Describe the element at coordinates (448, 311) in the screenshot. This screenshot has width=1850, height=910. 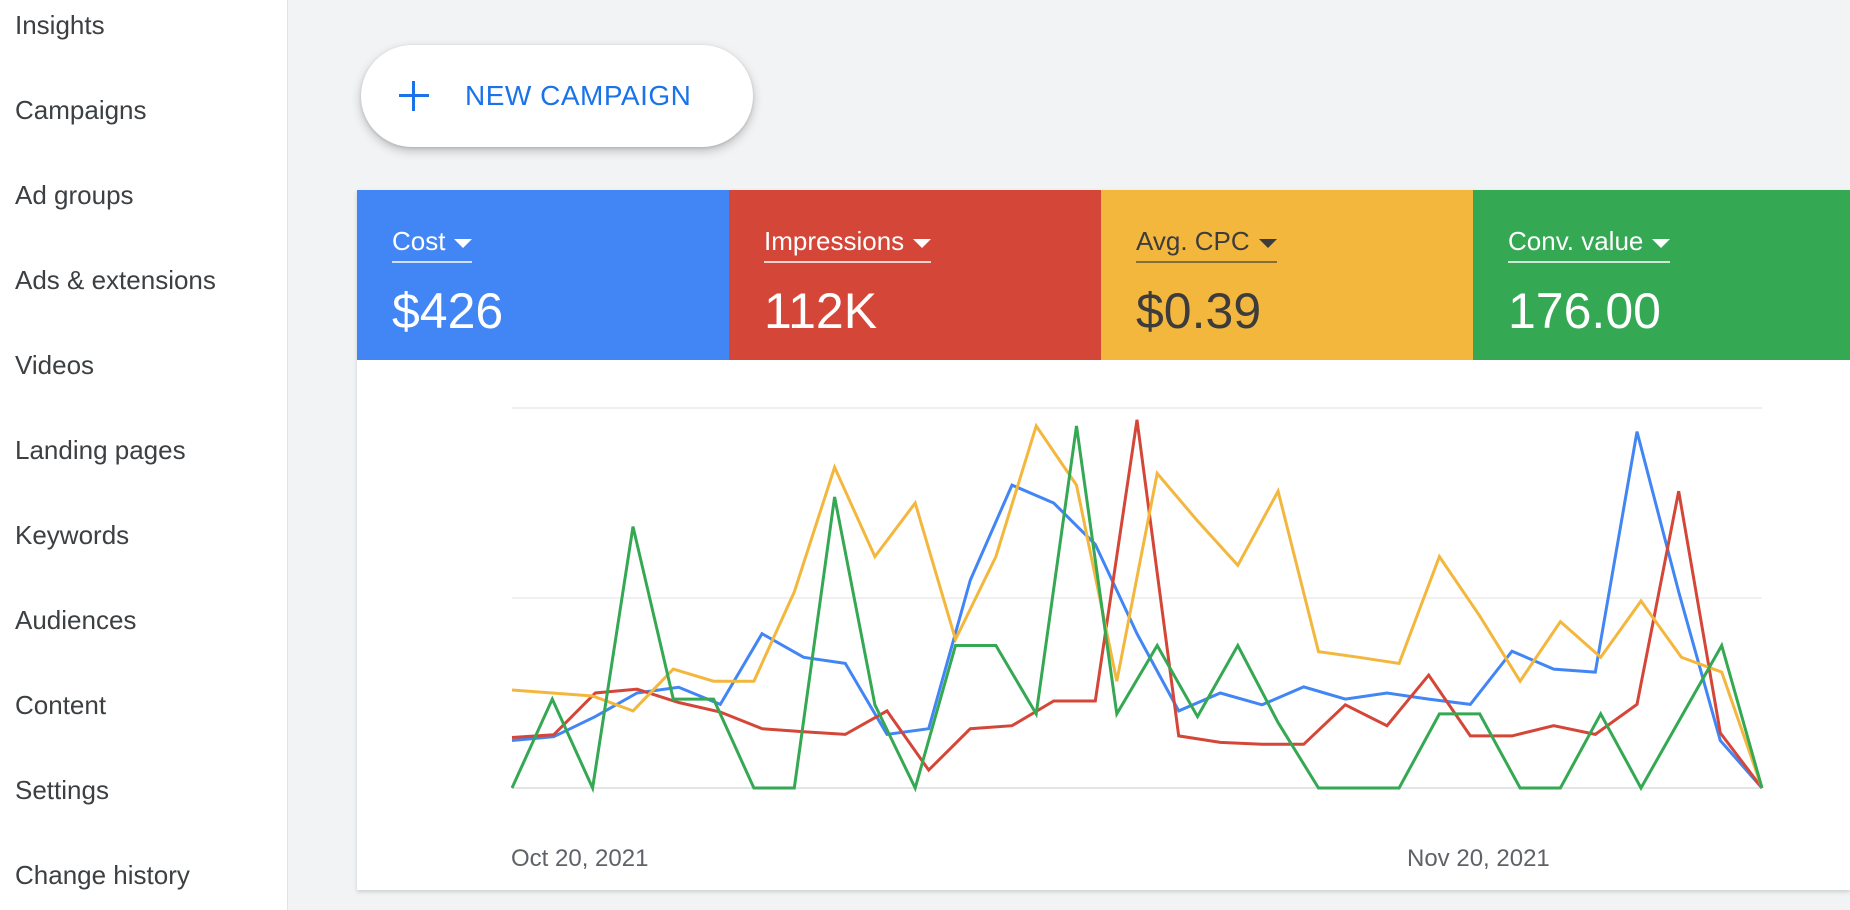
I see `metric-value: $426` at that location.